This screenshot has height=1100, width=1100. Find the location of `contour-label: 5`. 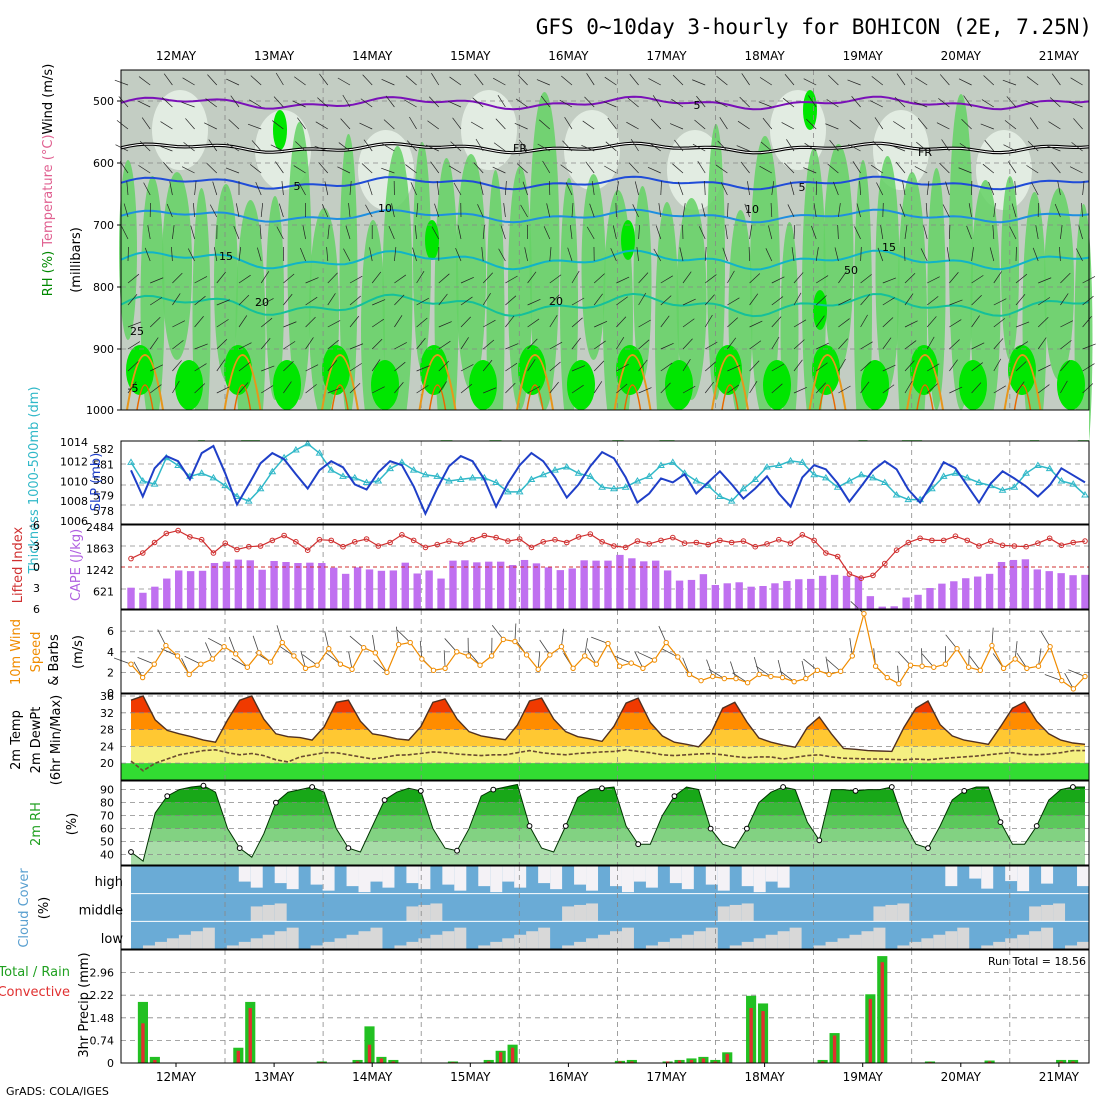

contour-label: 5 is located at coordinates (697, 105).